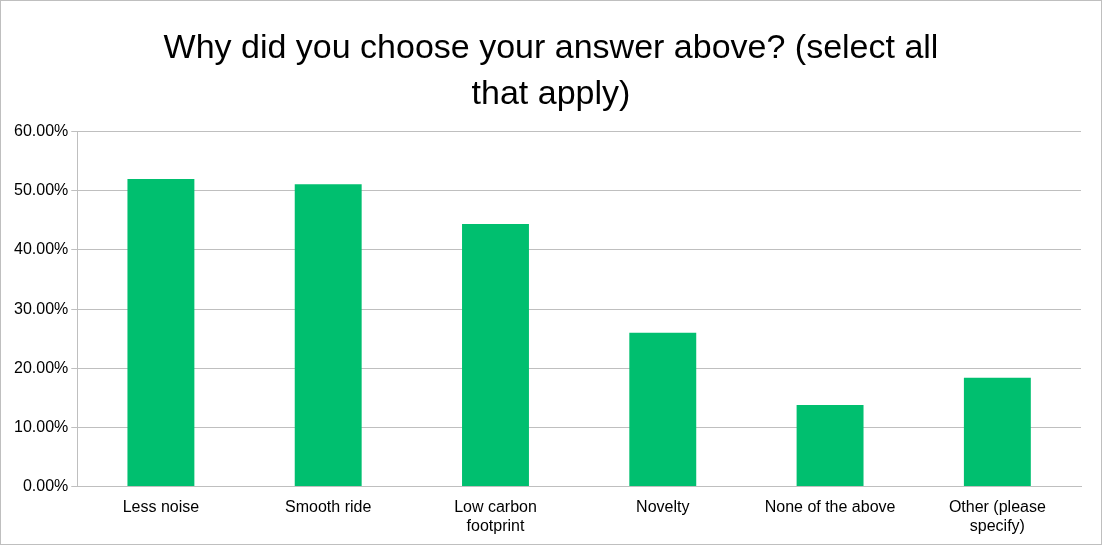 This screenshot has width=1102, height=545. I want to click on y-tick-label: 20.00%, so click(41, 367).